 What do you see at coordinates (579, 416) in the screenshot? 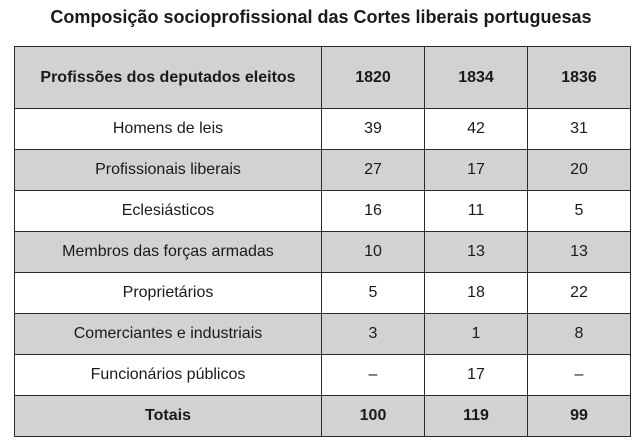
I see `total-1836: 99` at bounding box center [579, 416].